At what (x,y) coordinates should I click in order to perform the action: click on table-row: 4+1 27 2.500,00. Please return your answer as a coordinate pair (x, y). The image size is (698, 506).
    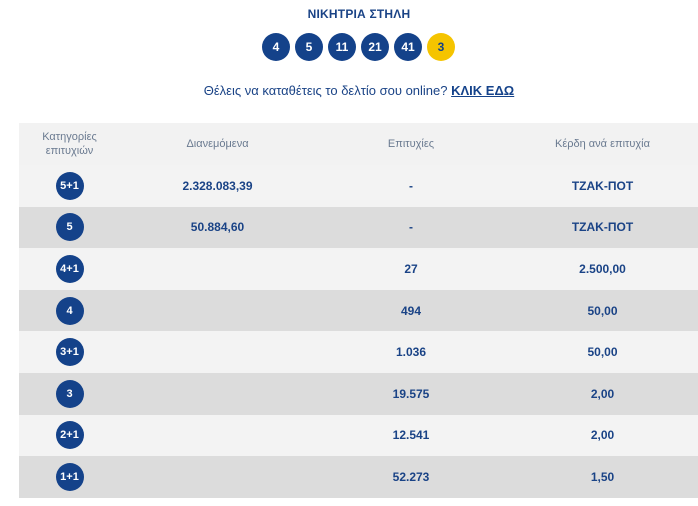
    Looking at the image, I should click on (358, 269).